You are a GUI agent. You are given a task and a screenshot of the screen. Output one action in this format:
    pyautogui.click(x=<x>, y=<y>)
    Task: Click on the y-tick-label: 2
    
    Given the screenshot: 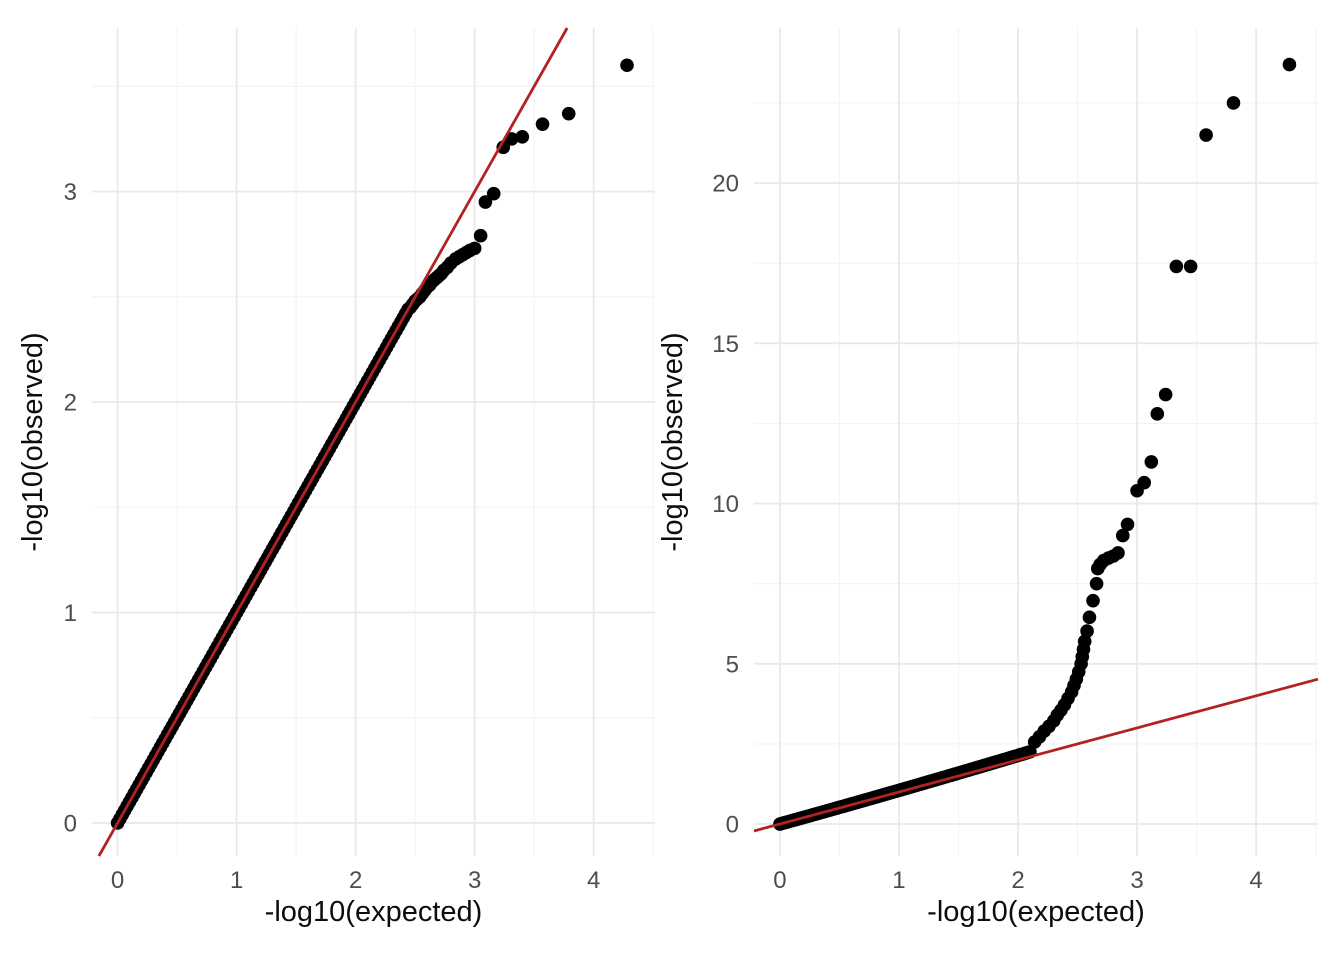 What is the action you would take?
    pyautogui.click(x=70, y=403)
    